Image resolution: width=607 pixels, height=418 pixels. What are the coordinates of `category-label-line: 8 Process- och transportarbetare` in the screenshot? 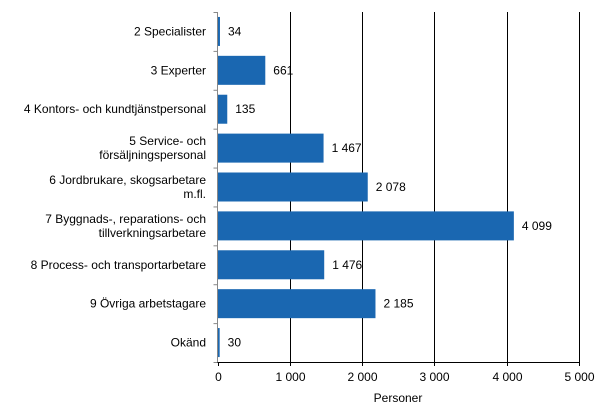 It's located at (119, 265).